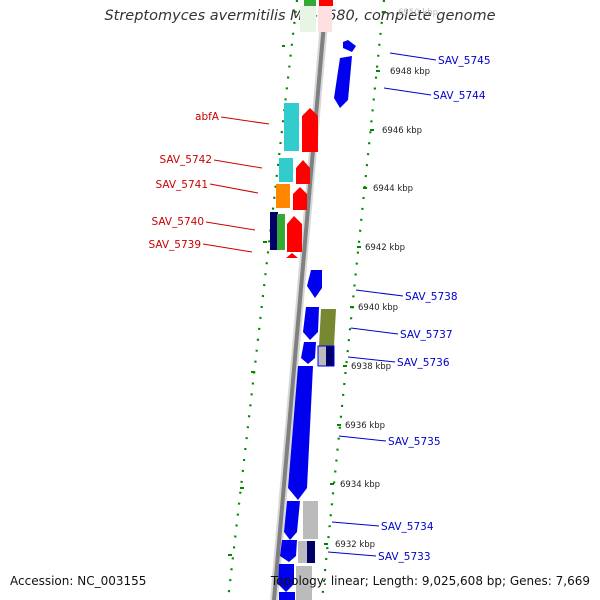  Describe the element at coordinates (177, 222) in the screenshot. I see `label-sav-5740: SAV_5740` at that location.